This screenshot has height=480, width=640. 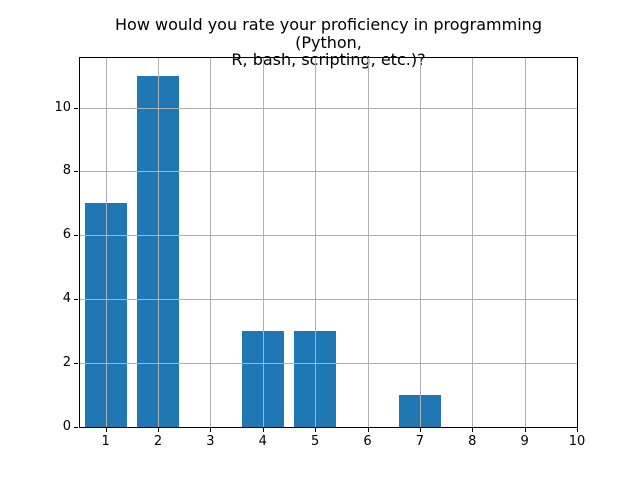 What do you see at coordinates (105, 441) in the screenshot?
I see `x-tick-label: 1` at bounding box center [105, 441].